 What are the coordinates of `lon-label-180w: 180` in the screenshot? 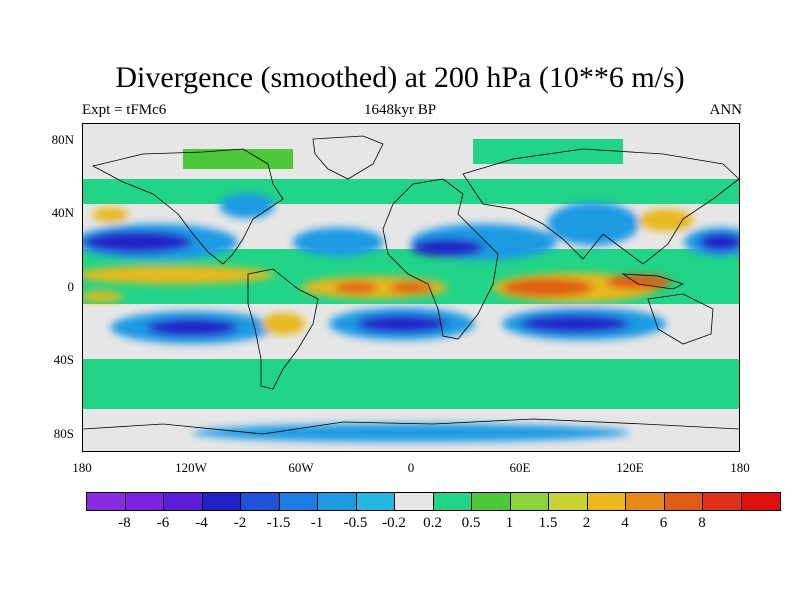 It's located at (82, 467).